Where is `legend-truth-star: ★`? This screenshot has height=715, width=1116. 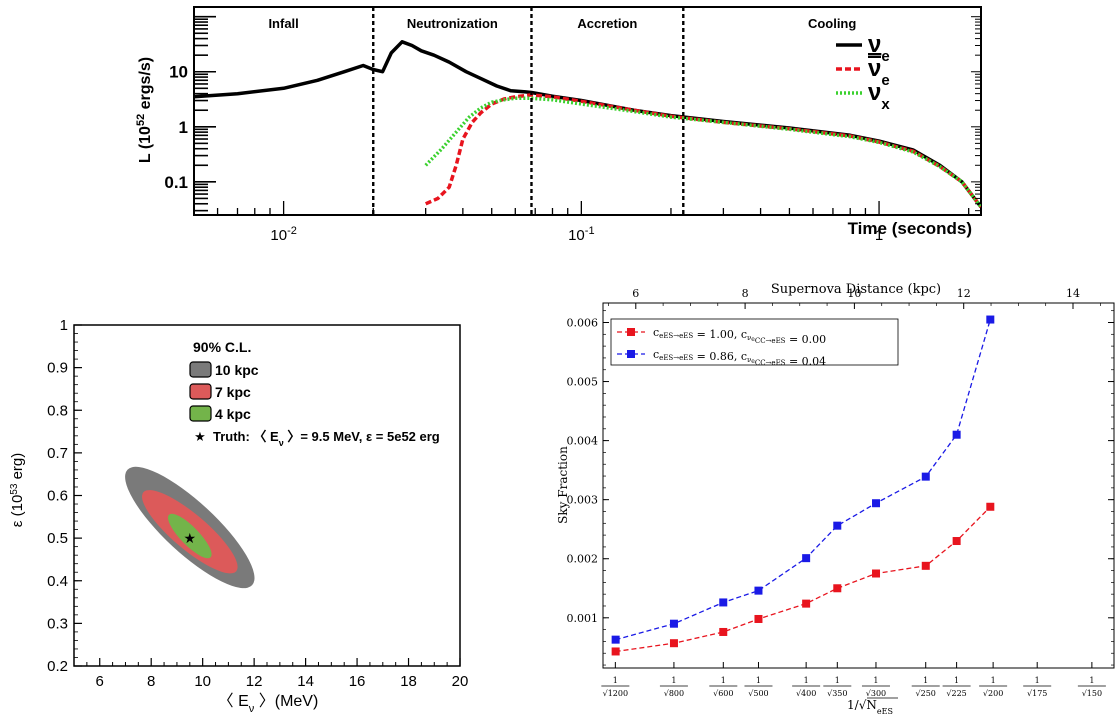
legend-truth-star: ★ is located at coordinates (200, 437).